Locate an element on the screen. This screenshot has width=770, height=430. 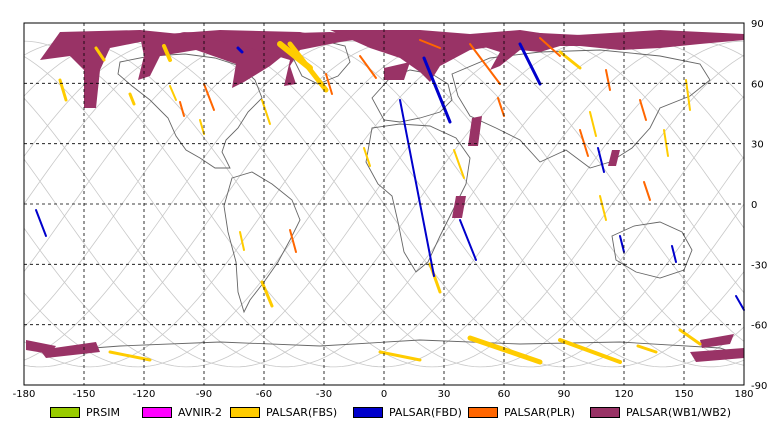
legend-item: PALSAR(FBS) is located at coordinates (283, 412).